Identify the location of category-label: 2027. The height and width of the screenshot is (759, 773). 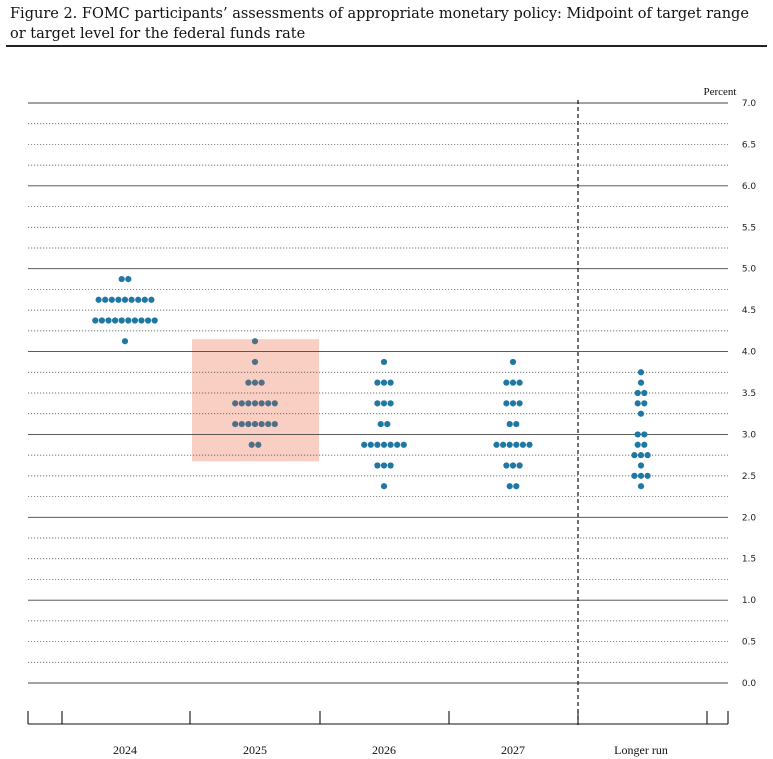
(513, 750).